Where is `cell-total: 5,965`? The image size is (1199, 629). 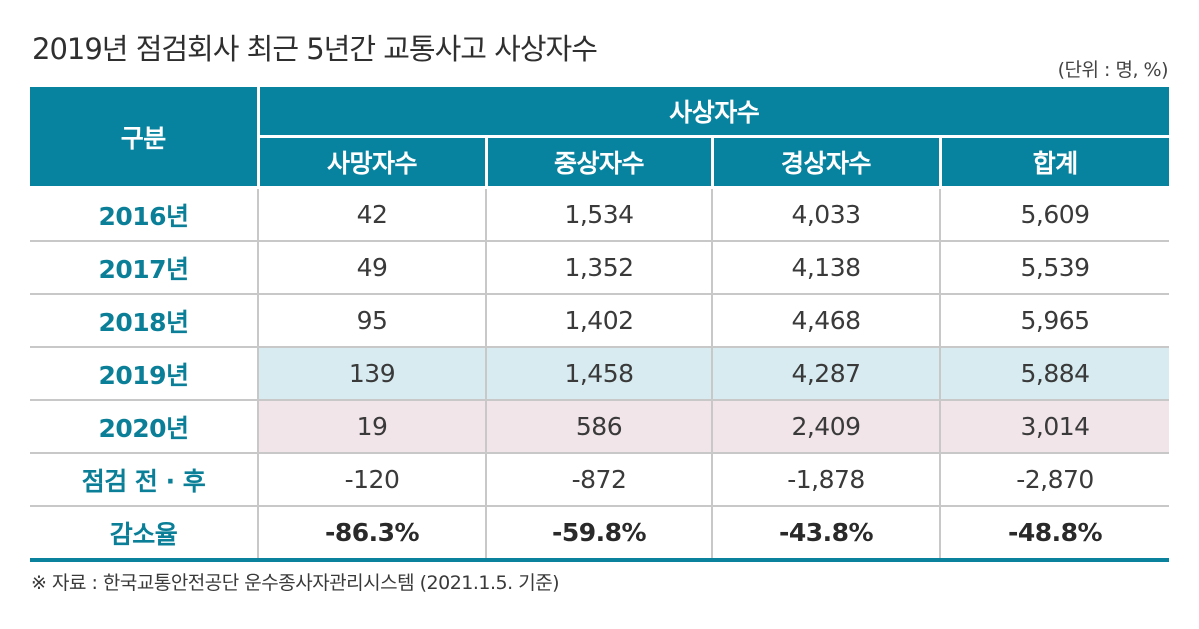
cell-total: 5,965 is located at coordinates (1054, 321).